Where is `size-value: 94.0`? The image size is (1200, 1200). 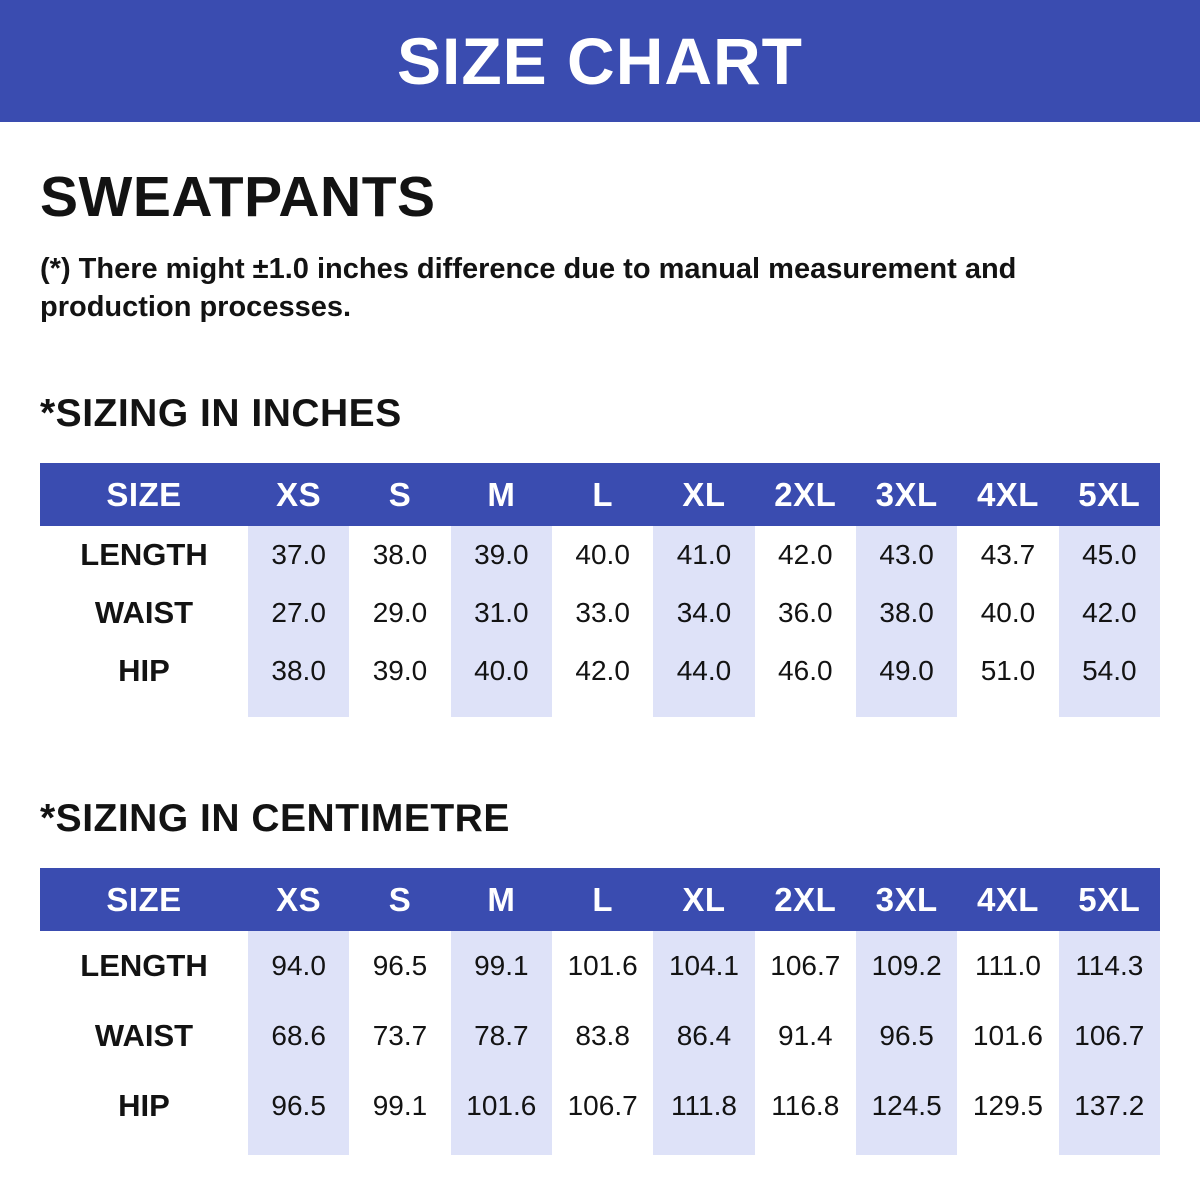
size-value: 94.0 is located at coordinates (299, 966).